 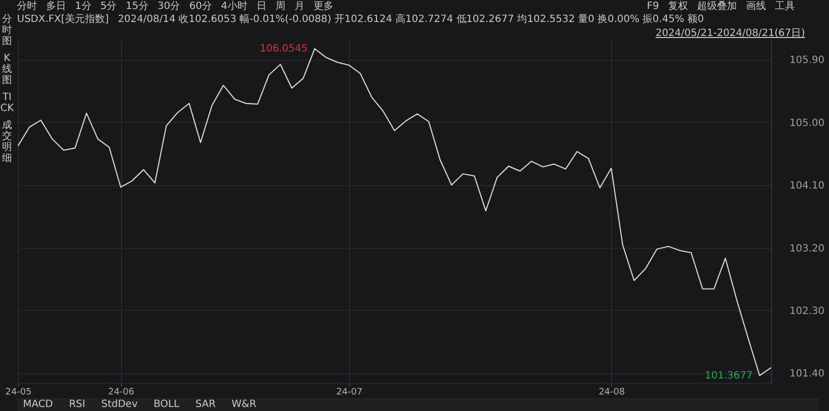 I want to click on text: 复权, so click(x=678, y=6).